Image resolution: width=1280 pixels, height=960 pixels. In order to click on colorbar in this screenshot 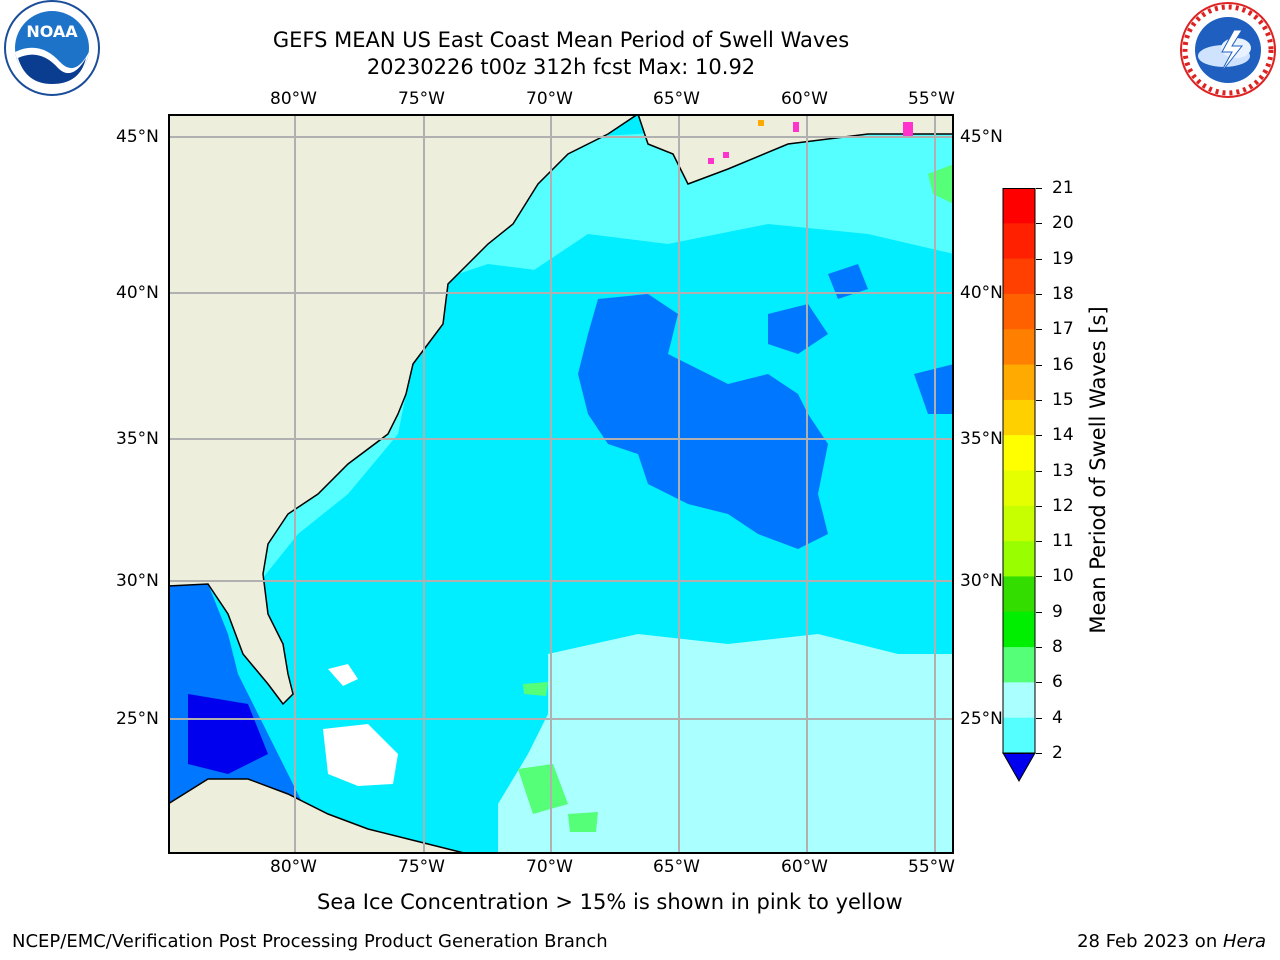, I will do `click(1019, 488)`.